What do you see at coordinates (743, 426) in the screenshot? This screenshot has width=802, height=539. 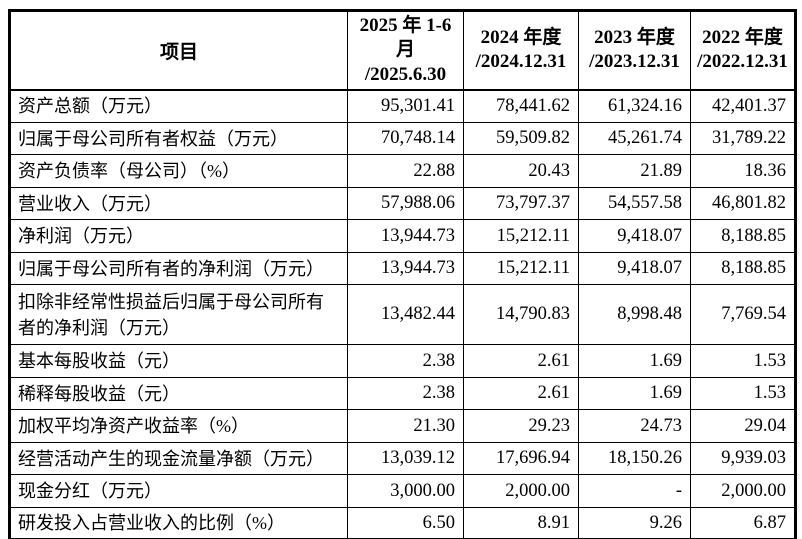 I see `value-cell: 29.04` at bounding box center [743, 426].